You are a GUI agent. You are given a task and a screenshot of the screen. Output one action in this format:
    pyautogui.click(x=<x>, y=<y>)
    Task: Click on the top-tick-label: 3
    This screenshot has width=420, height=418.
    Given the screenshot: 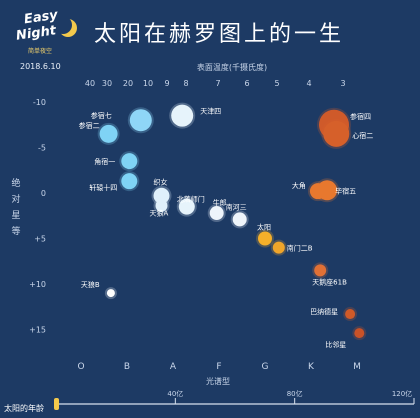 What is the action you would take?
    pyautogui.click(x=342, y=83)
    